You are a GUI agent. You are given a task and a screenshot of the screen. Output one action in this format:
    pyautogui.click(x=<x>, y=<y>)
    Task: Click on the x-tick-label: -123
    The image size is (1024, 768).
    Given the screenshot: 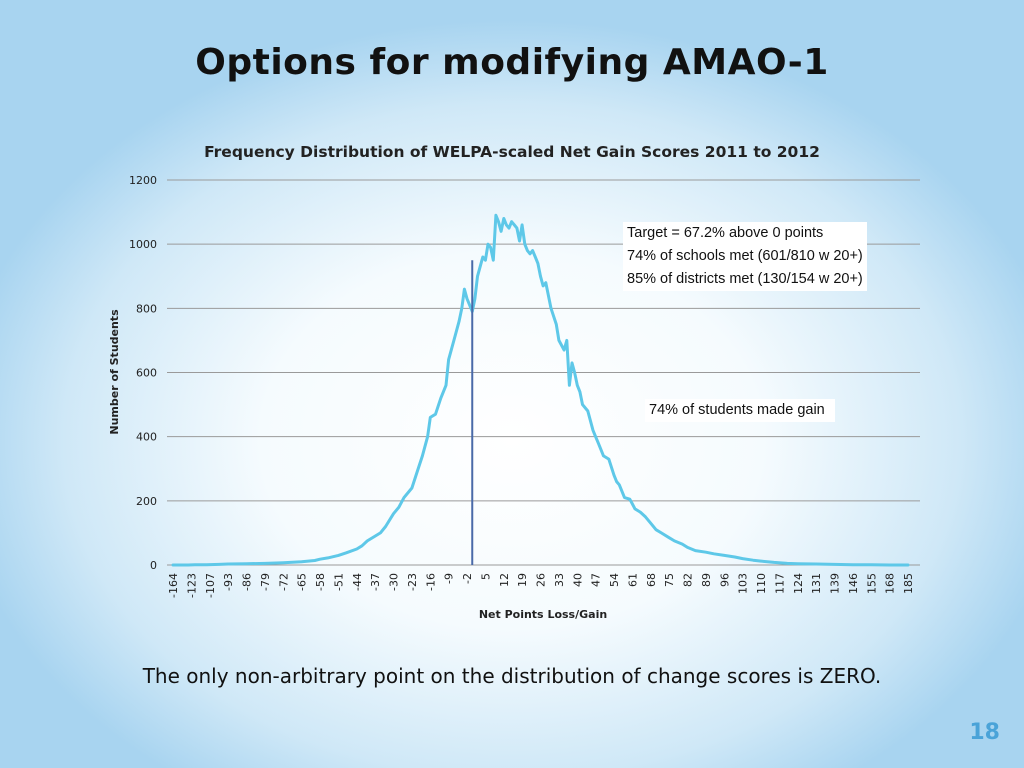 What is the action you would take?
    pyautogui.click(x=191, y=585)
    